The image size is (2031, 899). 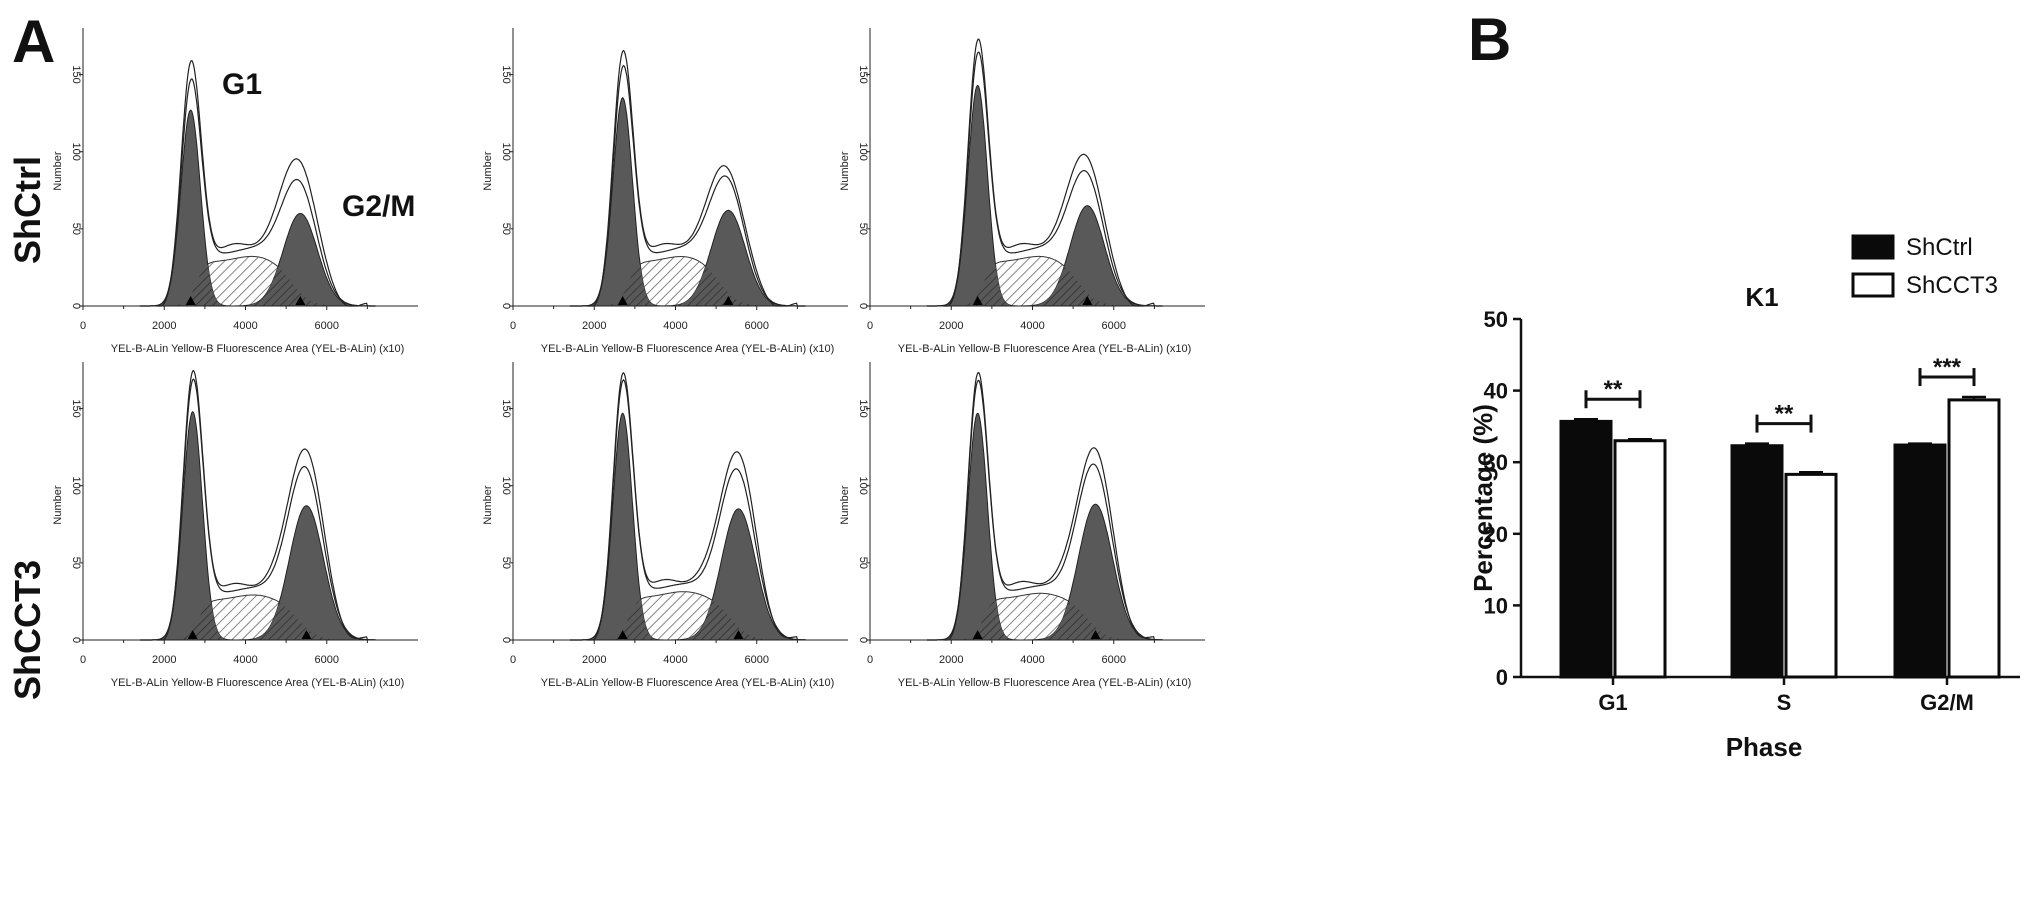 I want to click on peak-label-g1: G1, so click(x=242, y=84).